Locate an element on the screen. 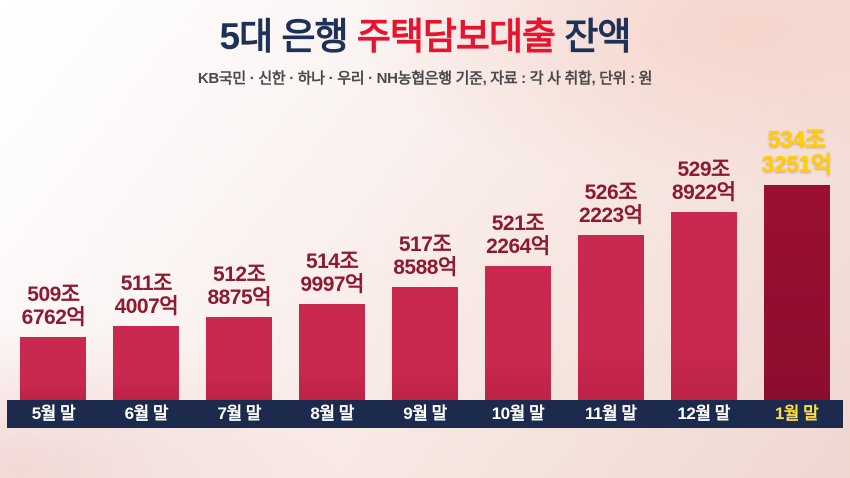  bar-value-label: 521조 2264억 is located at coordinates (518, 235).